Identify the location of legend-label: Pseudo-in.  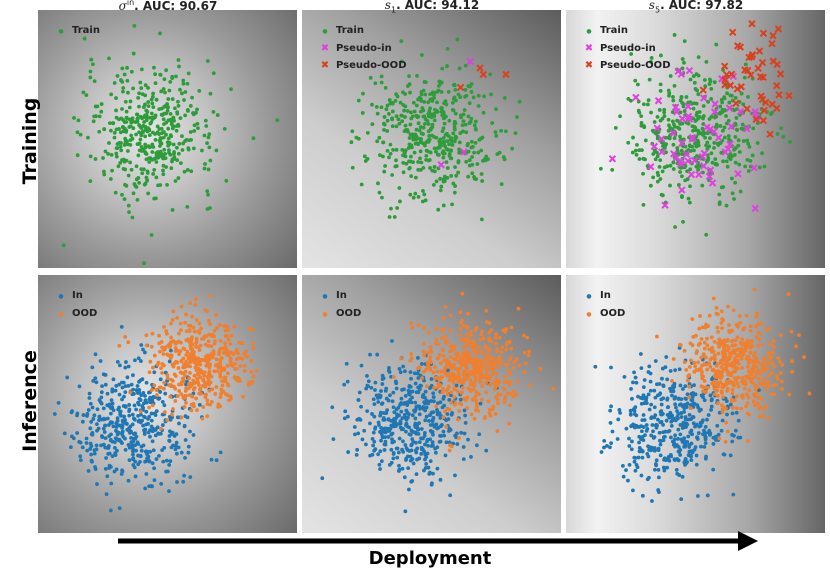
(364, 48).